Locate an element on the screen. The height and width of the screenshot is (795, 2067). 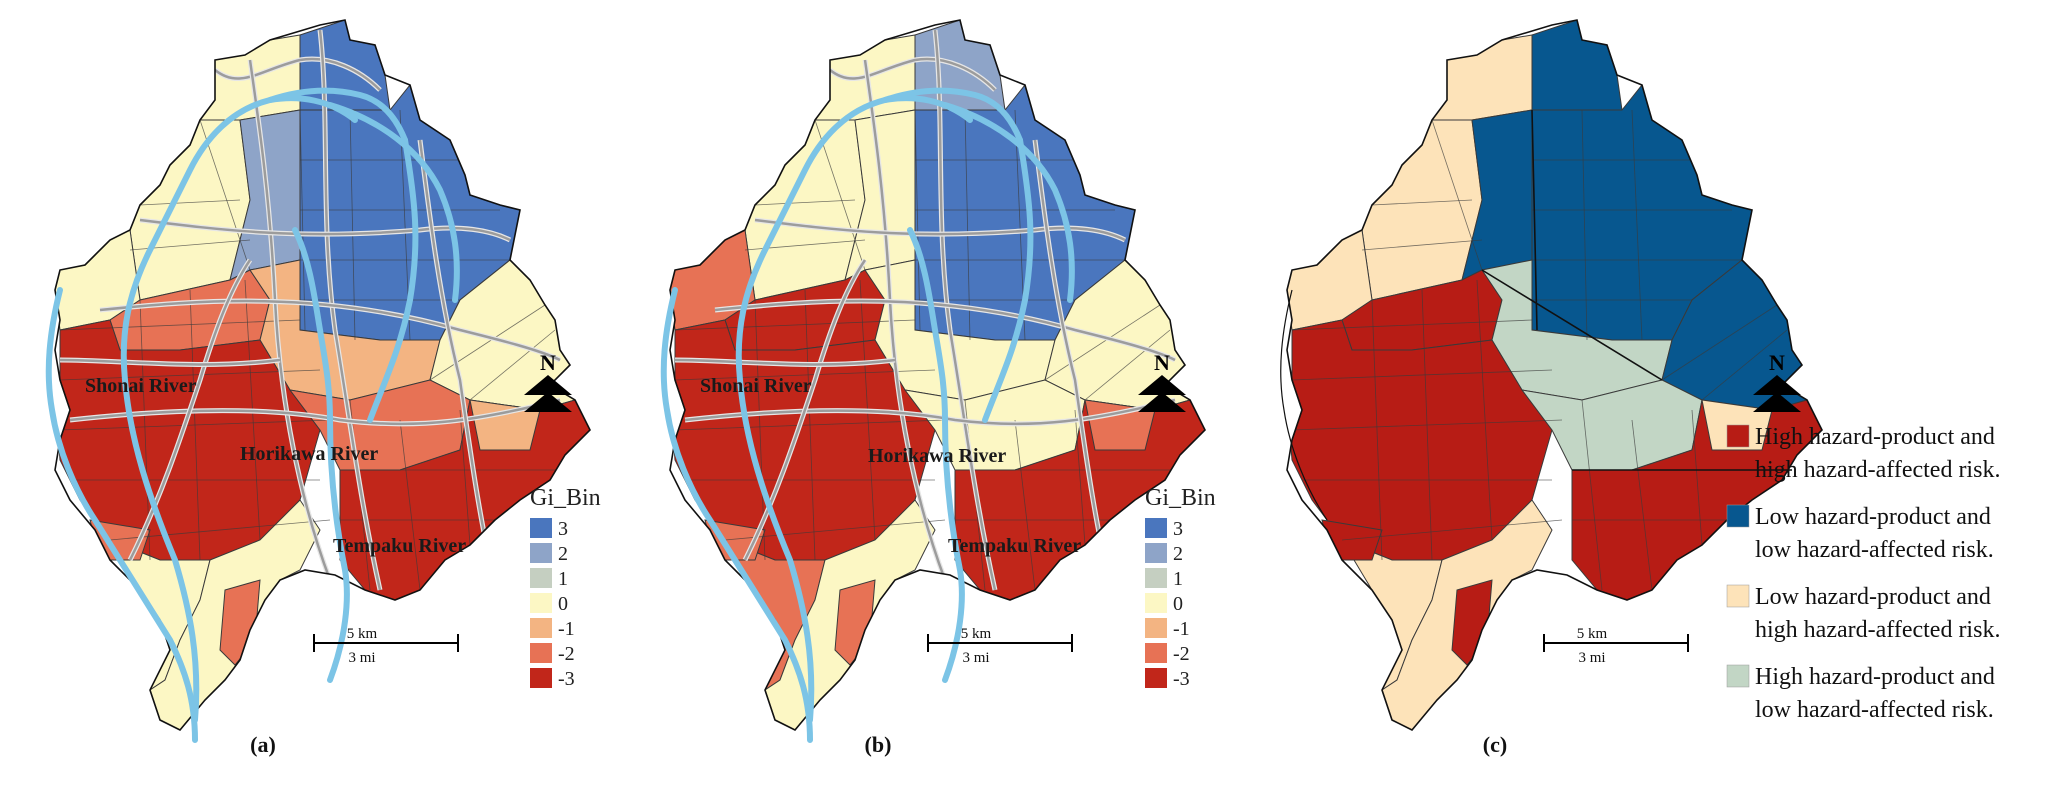
scale-bar-b: 5 km 3 mi is located at coordinates (1000, 646).